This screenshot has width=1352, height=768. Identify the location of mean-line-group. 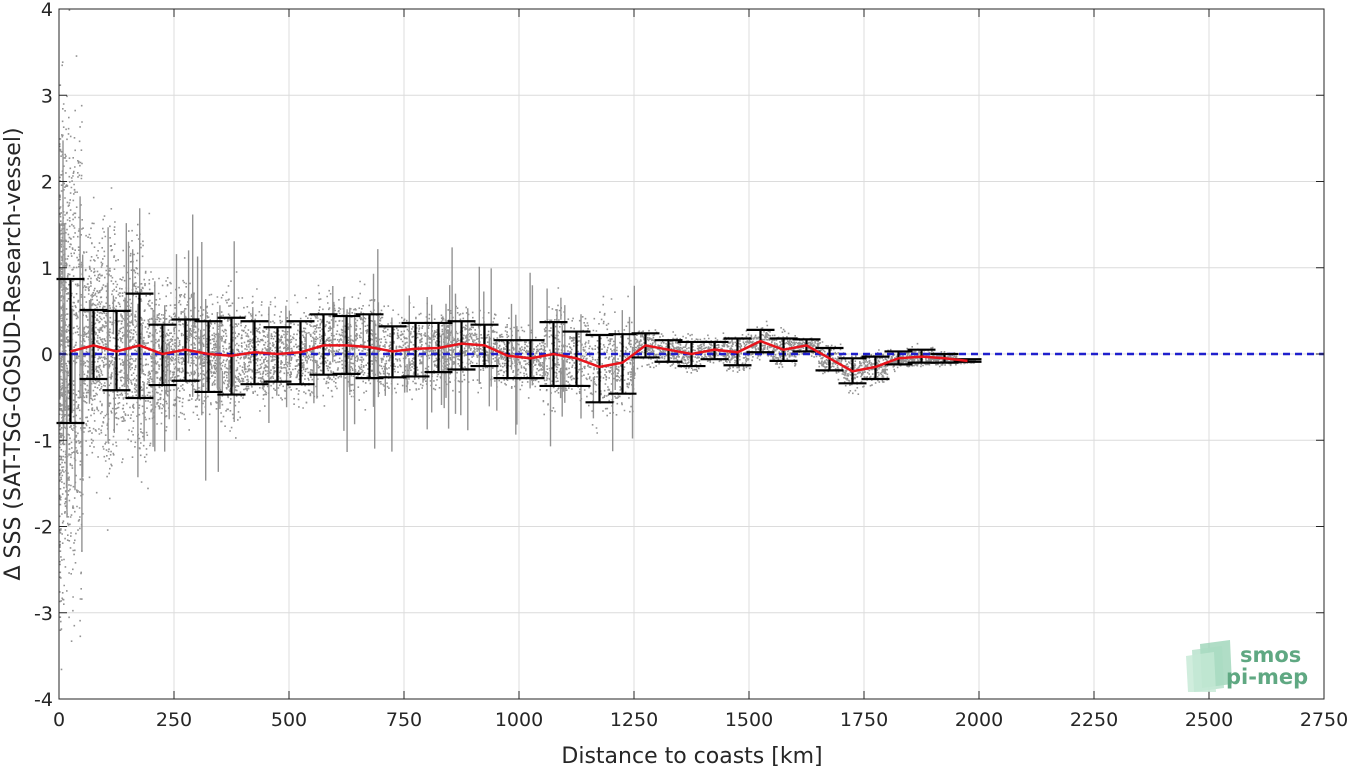
(519, 356).